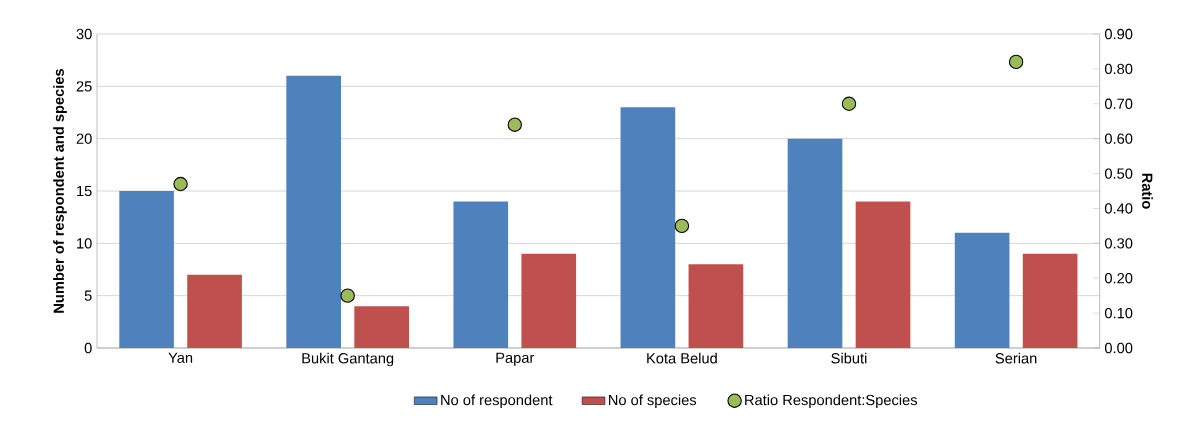 The image size is (1192, 432). Describe the element at coordinates (653, 401) in the screenshot. I see `legend-label: No of species` at that location.